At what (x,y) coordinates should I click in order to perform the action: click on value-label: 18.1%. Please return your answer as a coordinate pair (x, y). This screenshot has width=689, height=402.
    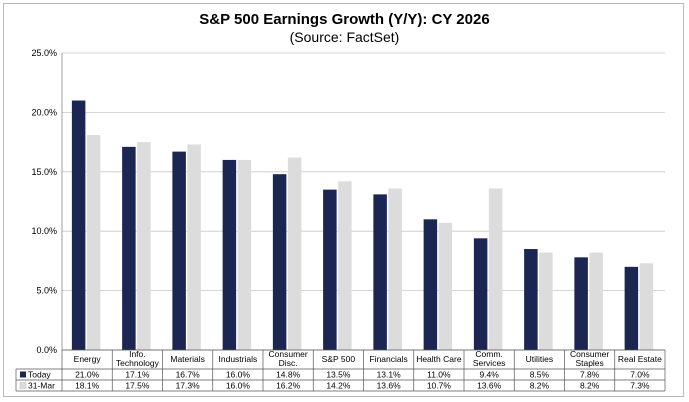
    Looking at the image, I should click on (87, 386).